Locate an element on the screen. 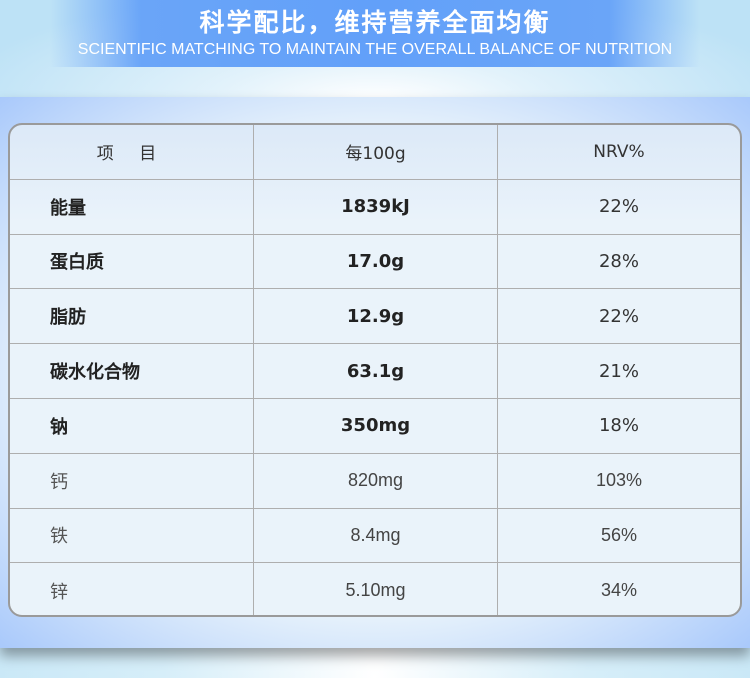  item-cell: 脂肪 is located at coordinates (132, 316).